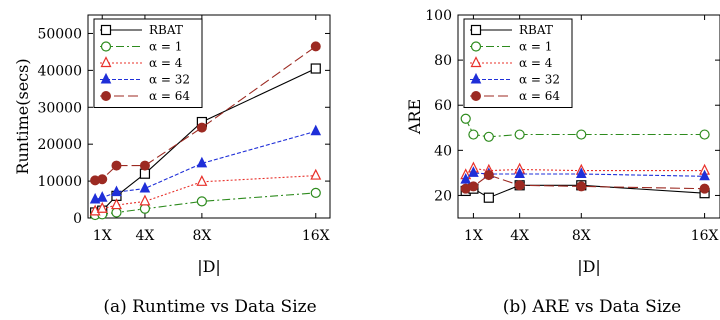 Image resolution: width=720 pixels, height=320 pixels. I want to click on y-tick-label: 30000, so click(59, 108).